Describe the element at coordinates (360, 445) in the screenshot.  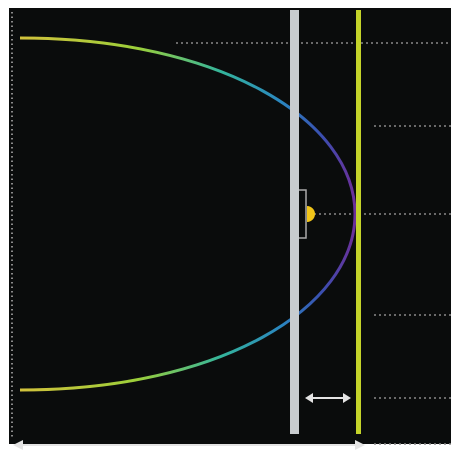
I see `width-arrow-head-right` at that location.